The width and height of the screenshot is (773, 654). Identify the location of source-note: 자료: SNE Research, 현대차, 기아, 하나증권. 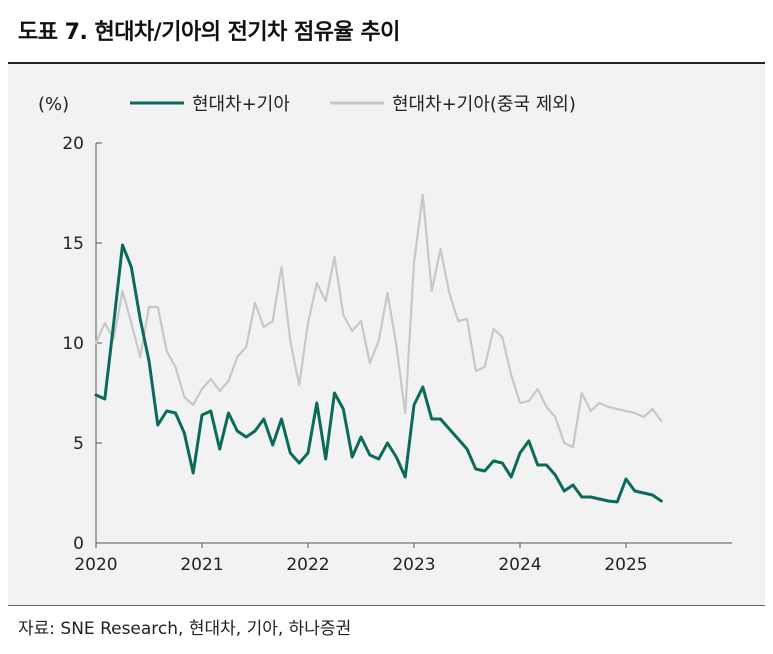
(185, 629).